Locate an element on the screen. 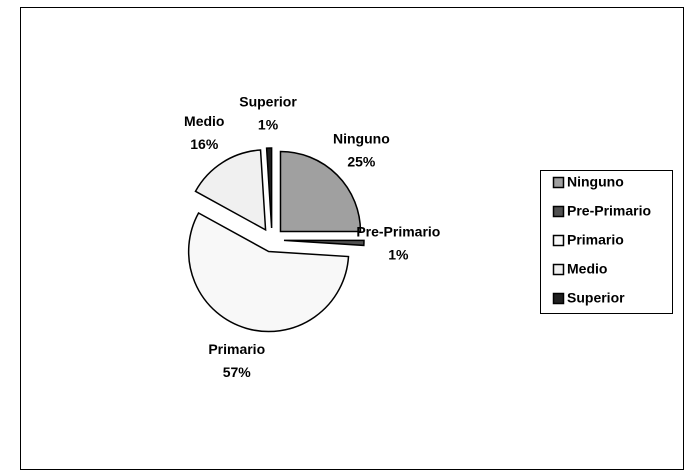  slice-label: Medio is located at coordinates (204, 121).